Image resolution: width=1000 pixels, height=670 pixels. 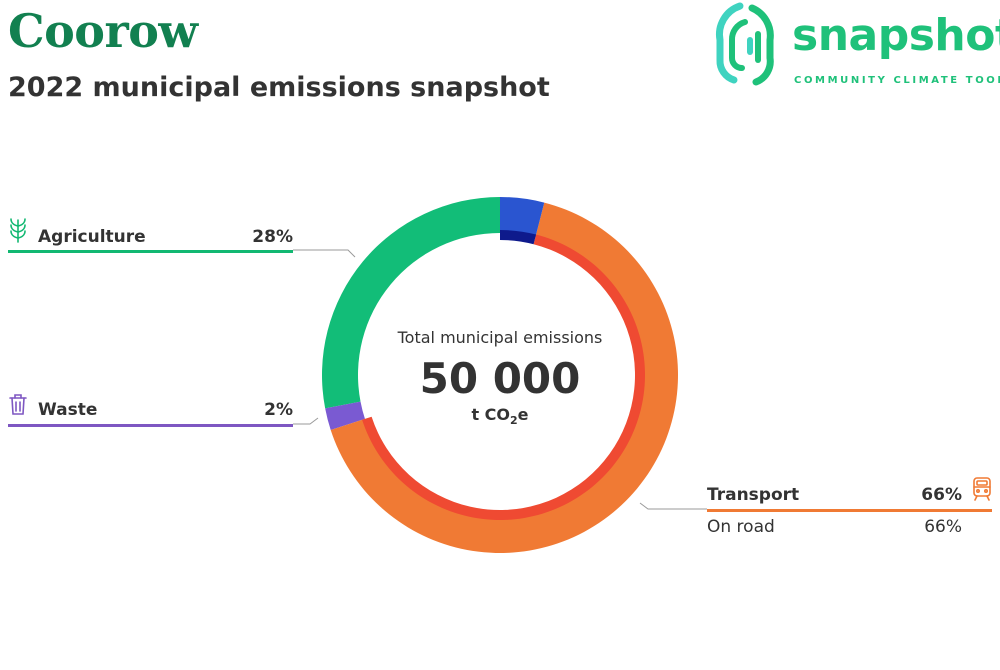 What do you see at coordinates (943, 527) in the screenshot?
I see `sub-legend-pct: 66%` at bounding box center [943, 527].